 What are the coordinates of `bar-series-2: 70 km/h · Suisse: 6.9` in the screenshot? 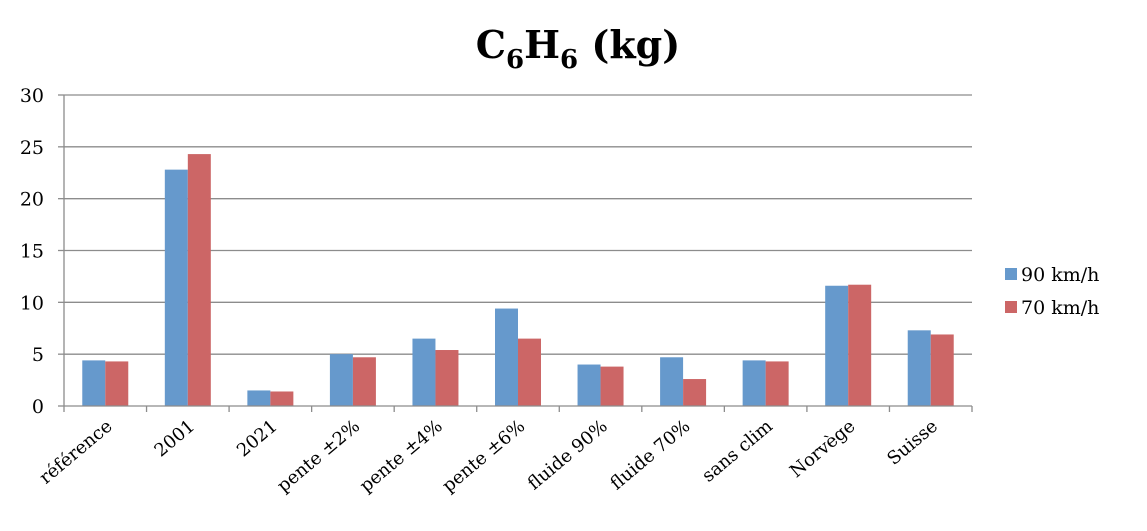 It's located at (942, 370).